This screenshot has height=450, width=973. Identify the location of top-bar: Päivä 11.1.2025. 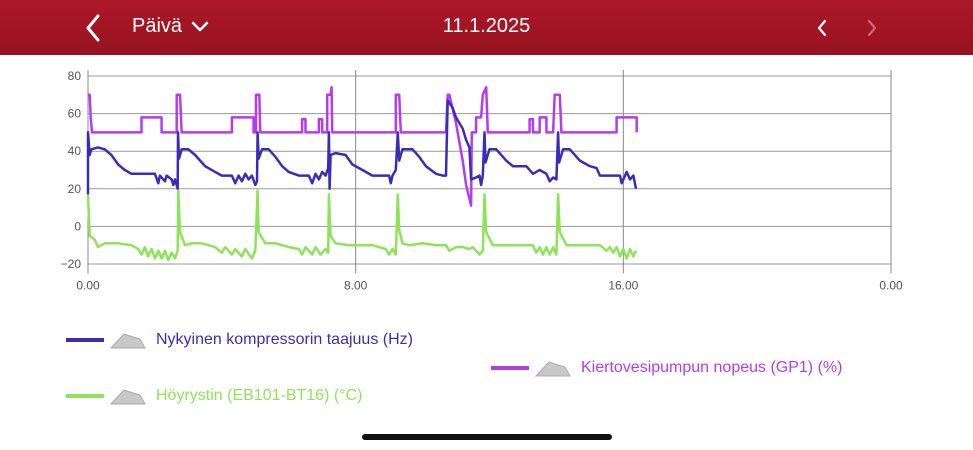
(486, 27).